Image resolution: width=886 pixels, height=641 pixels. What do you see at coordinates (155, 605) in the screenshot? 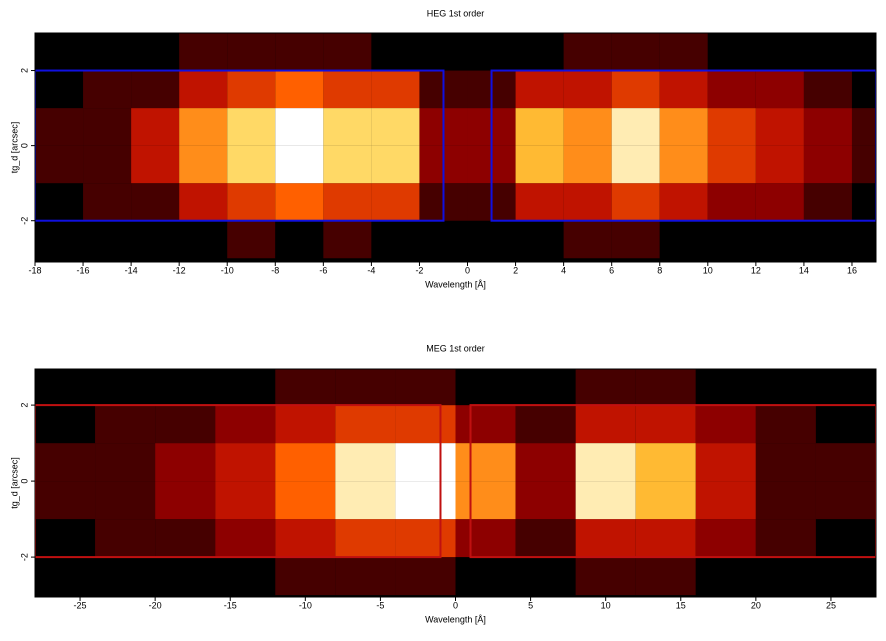
I see `x-tick-label: -20` at bounding box center [155, 605].